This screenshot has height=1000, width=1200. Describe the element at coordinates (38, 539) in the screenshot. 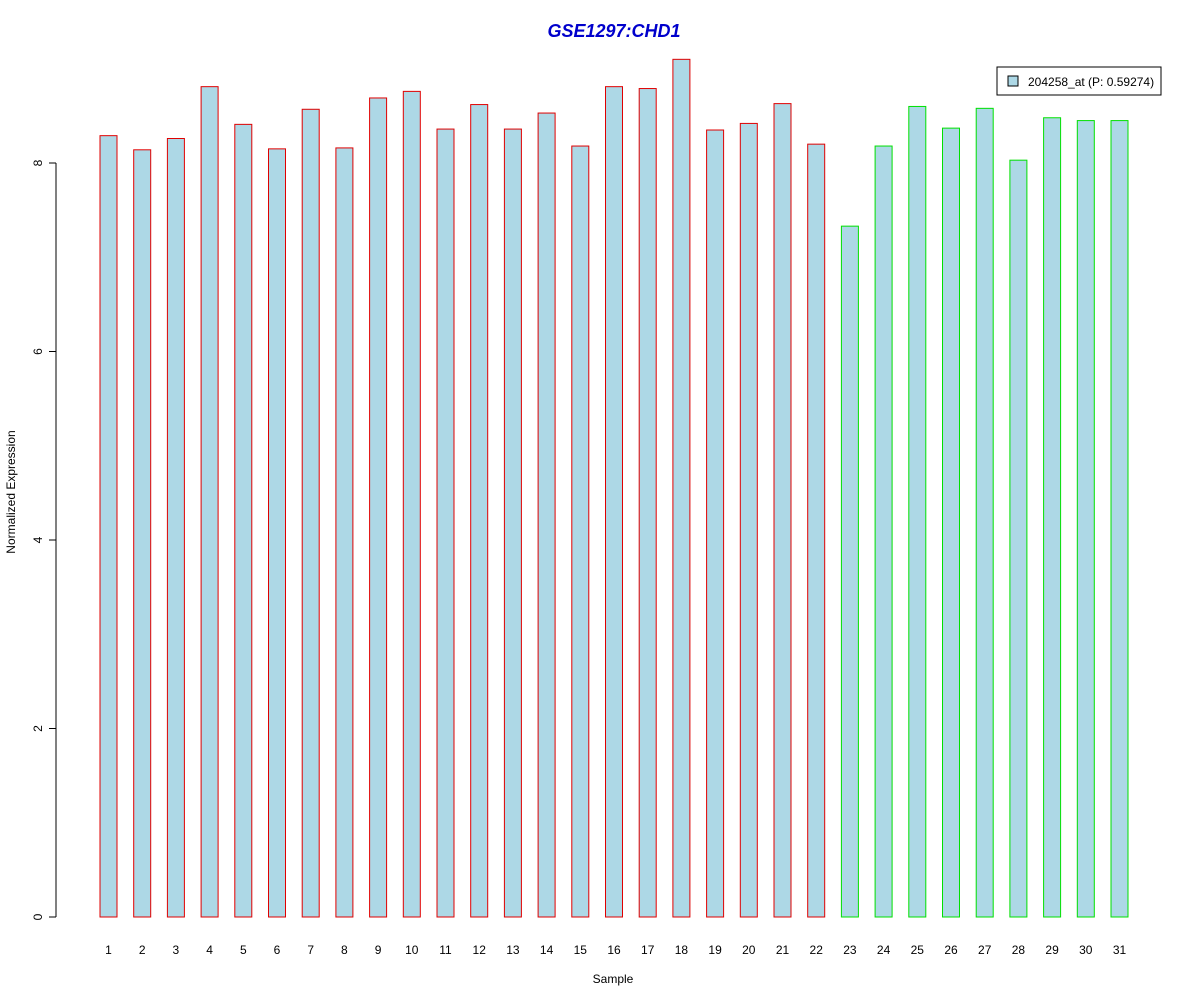

I see `y-tick-label: 4` at that location.